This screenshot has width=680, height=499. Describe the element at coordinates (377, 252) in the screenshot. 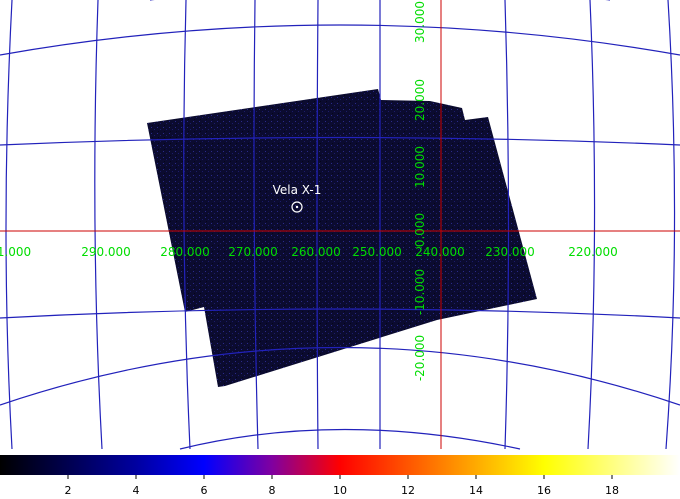

I see `longitude-label: 250.000` at that location.